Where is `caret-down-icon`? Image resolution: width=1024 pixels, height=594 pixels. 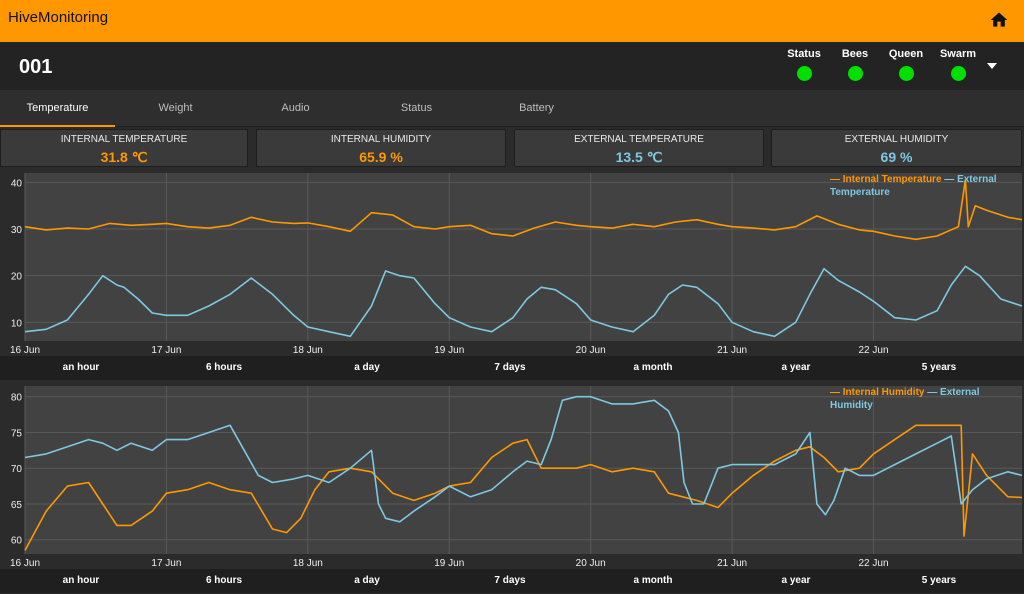 caret-down-icon is located at coordinates (992, 66).